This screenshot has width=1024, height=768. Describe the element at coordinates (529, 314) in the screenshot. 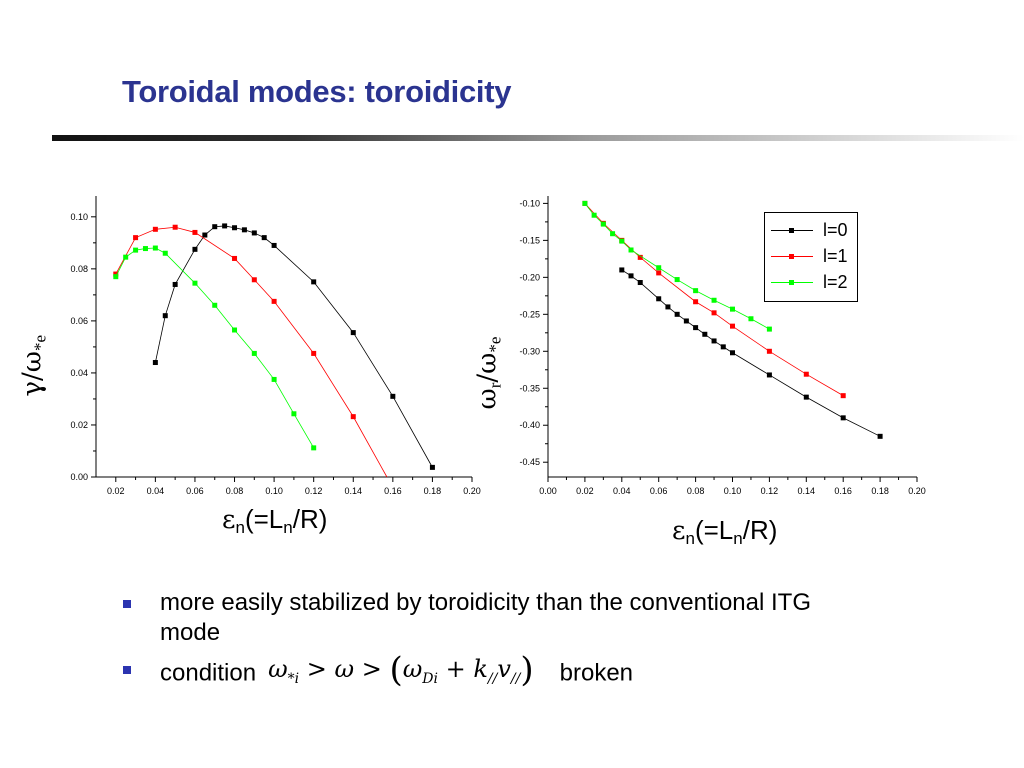

I see `y-tick-label: -0.25` at that location.